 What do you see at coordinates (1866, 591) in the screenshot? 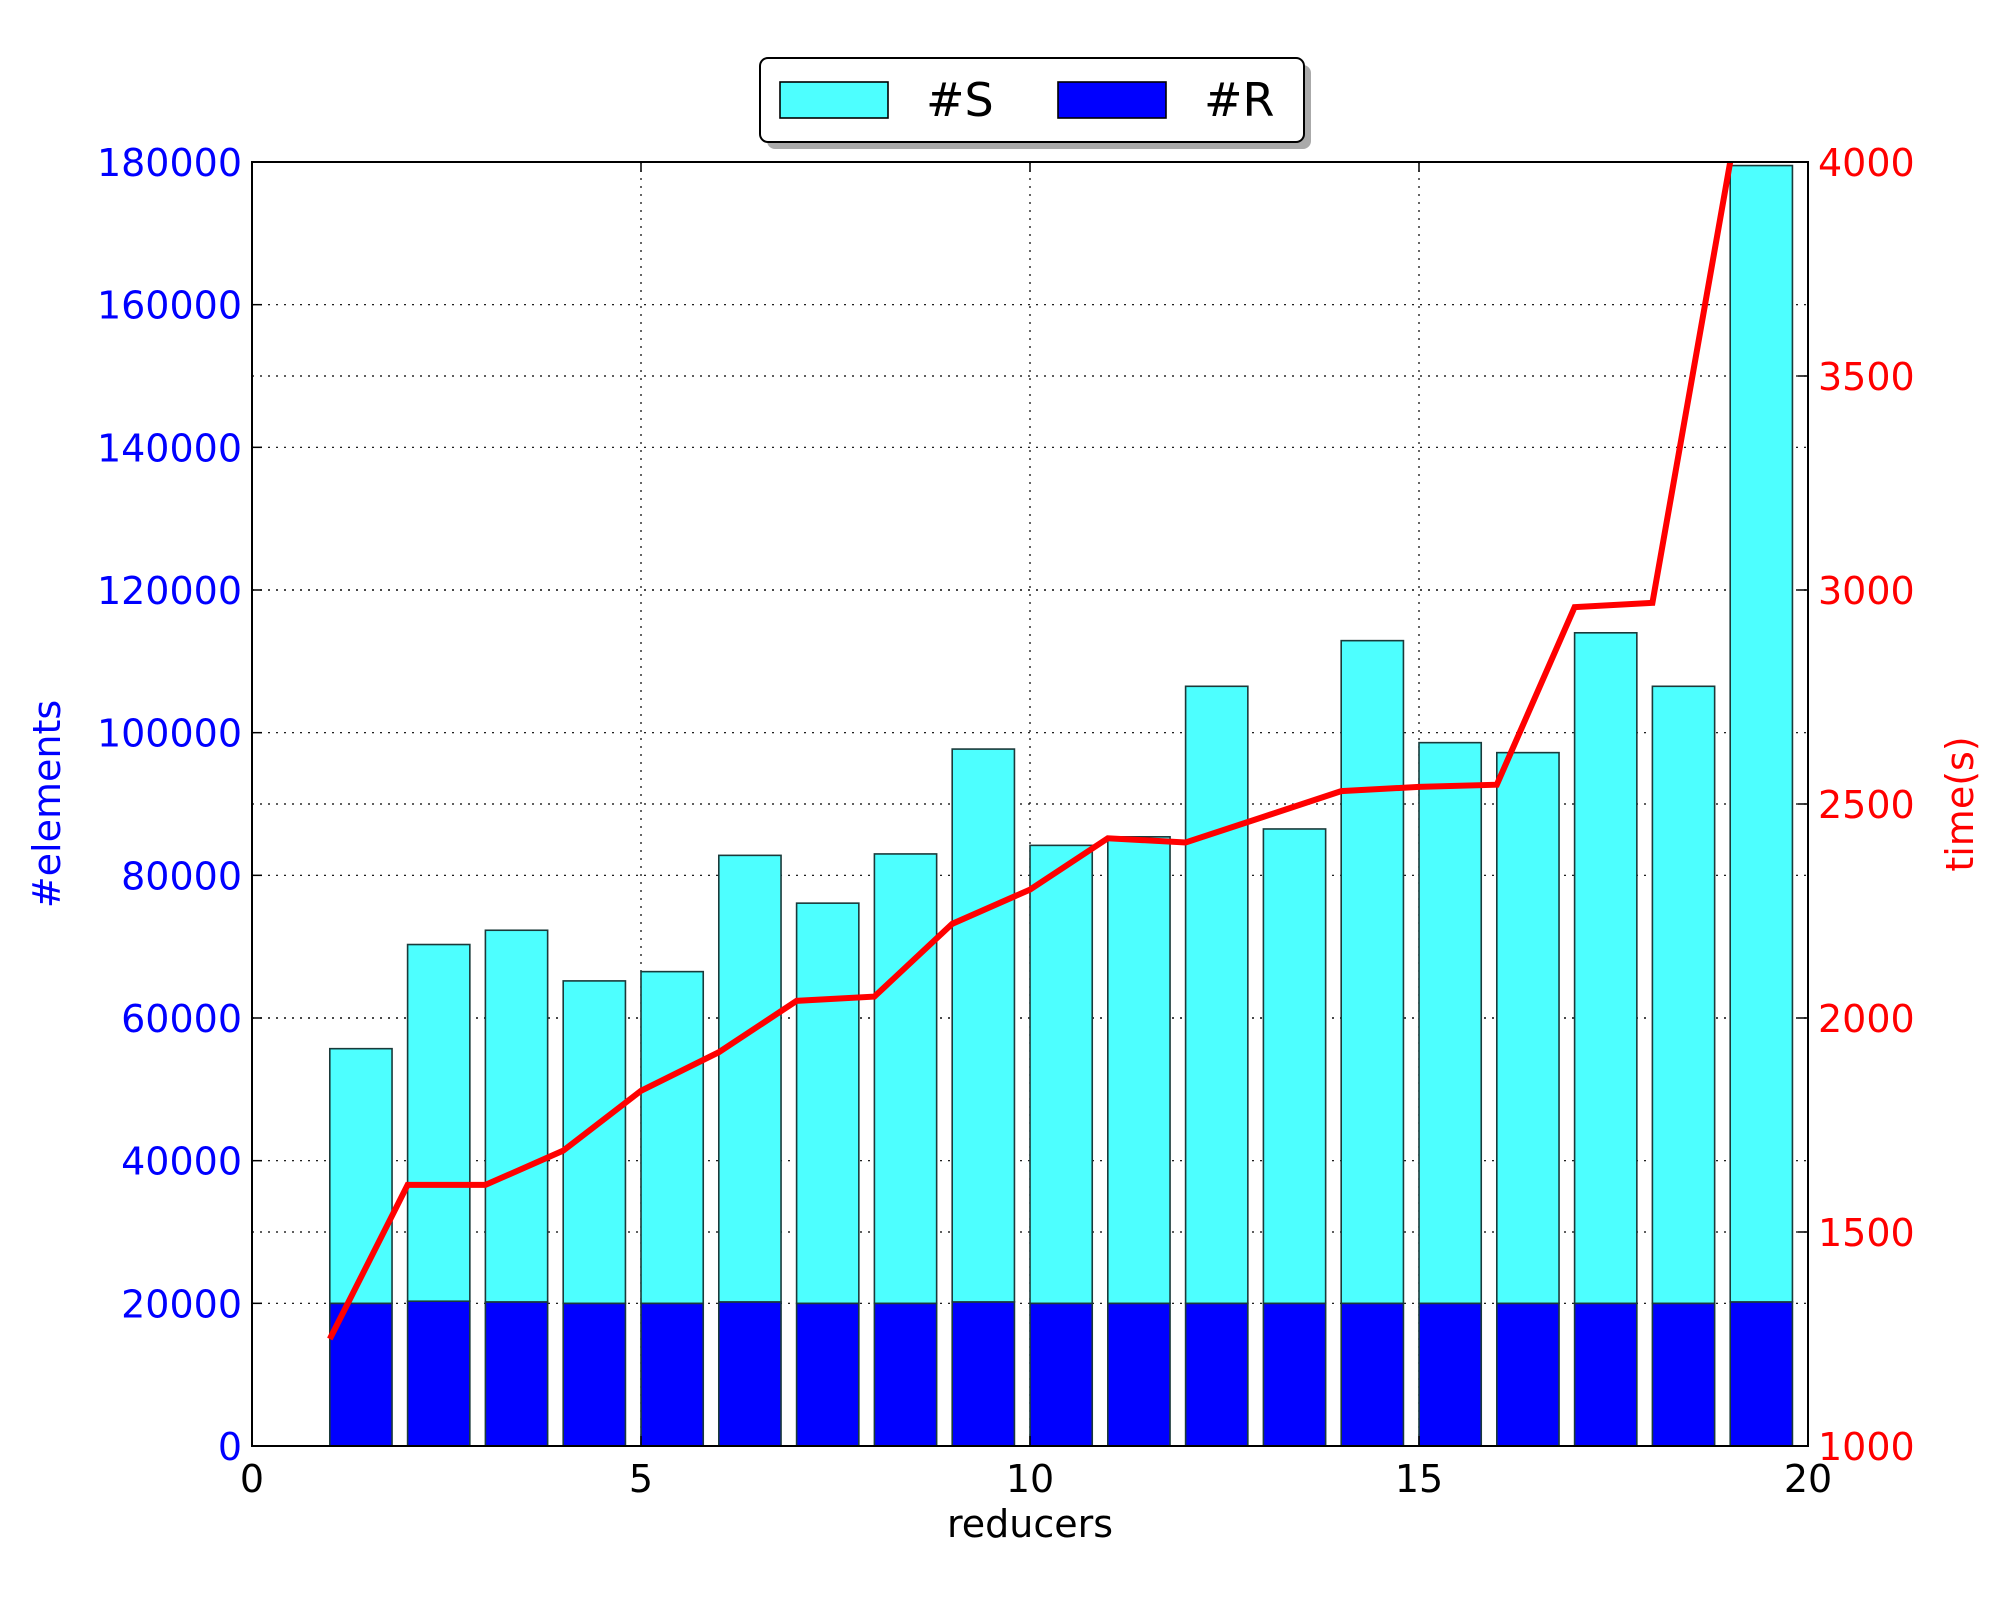
I see `y2-tick-label: 3000` at bounding box center [1866, 591].